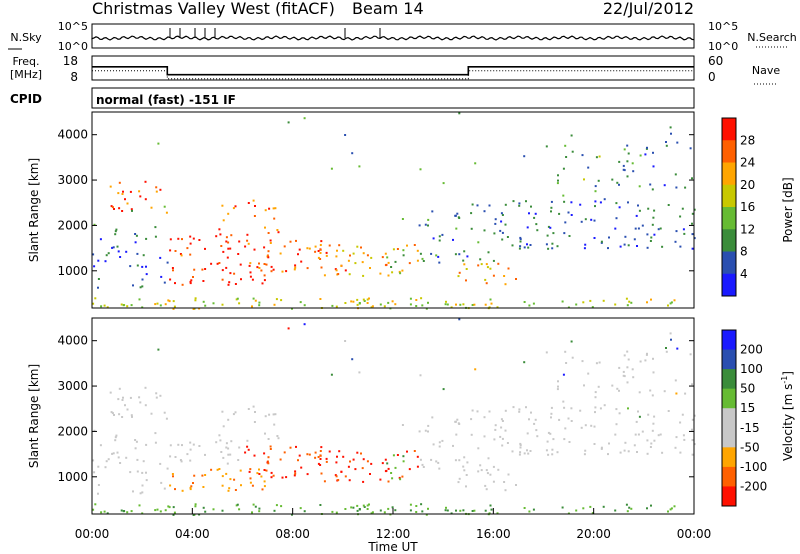 This screenshot has width=800, height=554. I want to click on power-y-label: Slant Range [km], so click(34, 210).